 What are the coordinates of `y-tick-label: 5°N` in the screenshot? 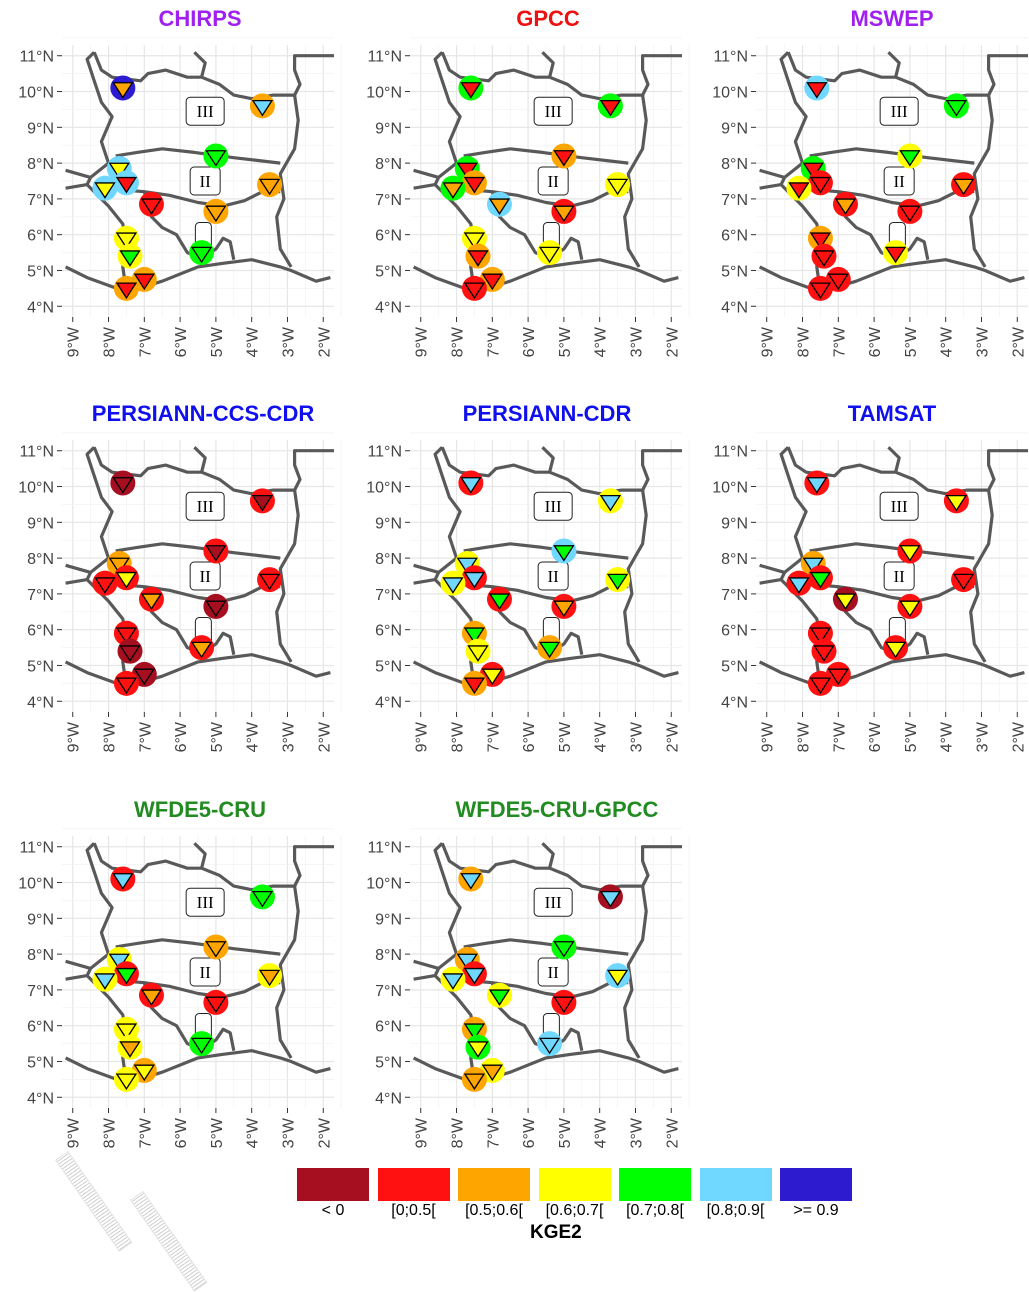 It's located at (388, 1062).